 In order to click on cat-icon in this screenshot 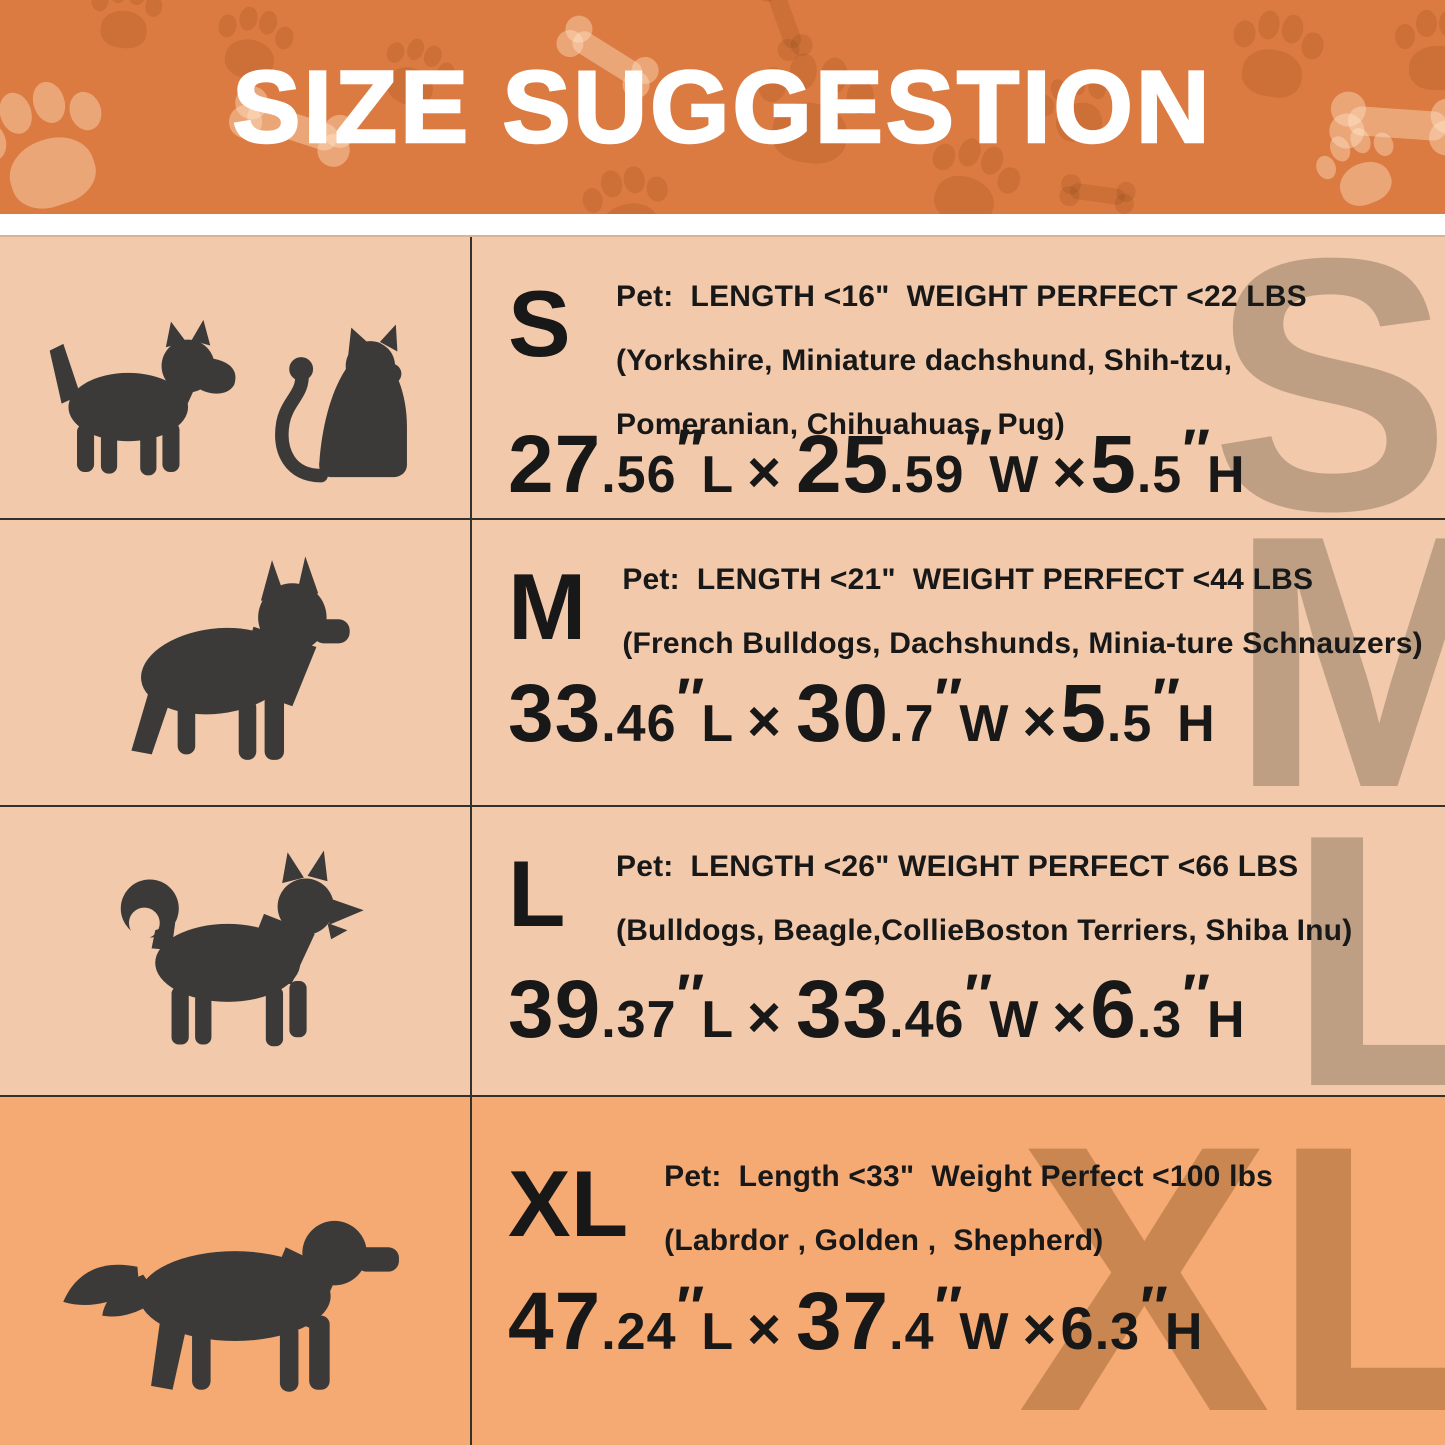, I will do `click(341, 403)`.